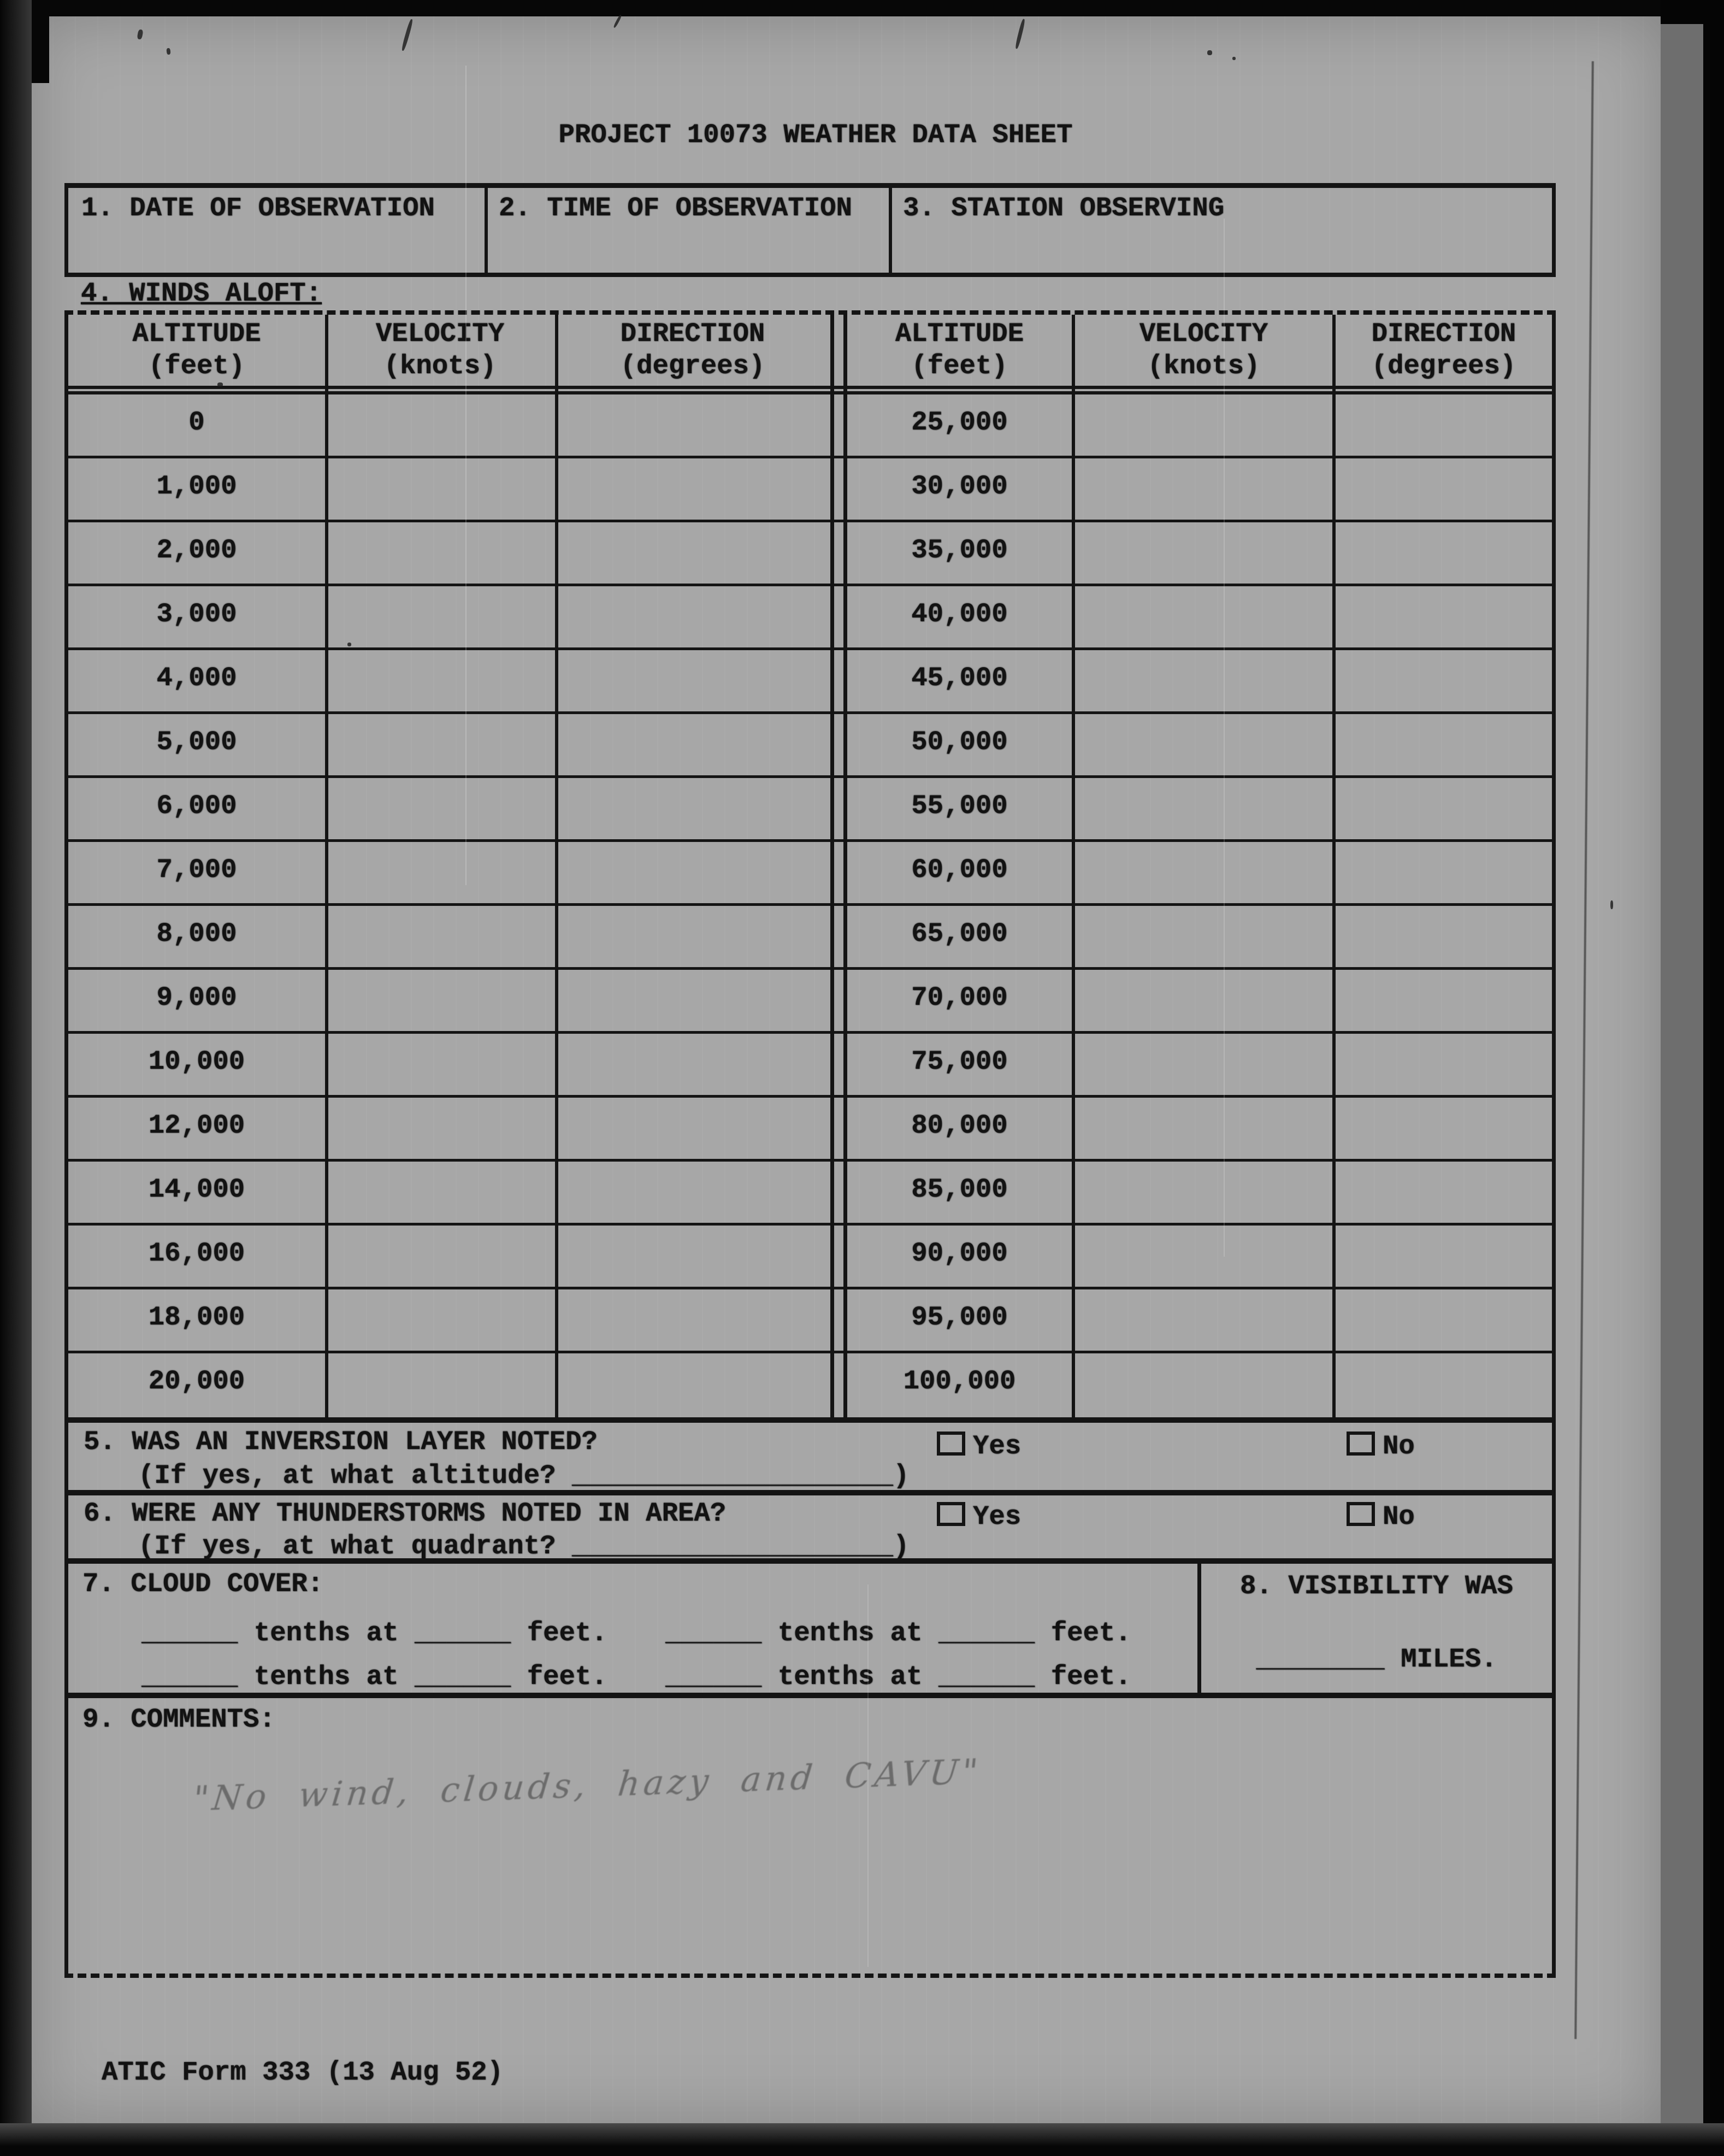  What do you see at coordinates (1064, 208) in the screenshot?
I see `station-observing-label: 3. STATION OBSERVING` at bounding box center [1064, 208].